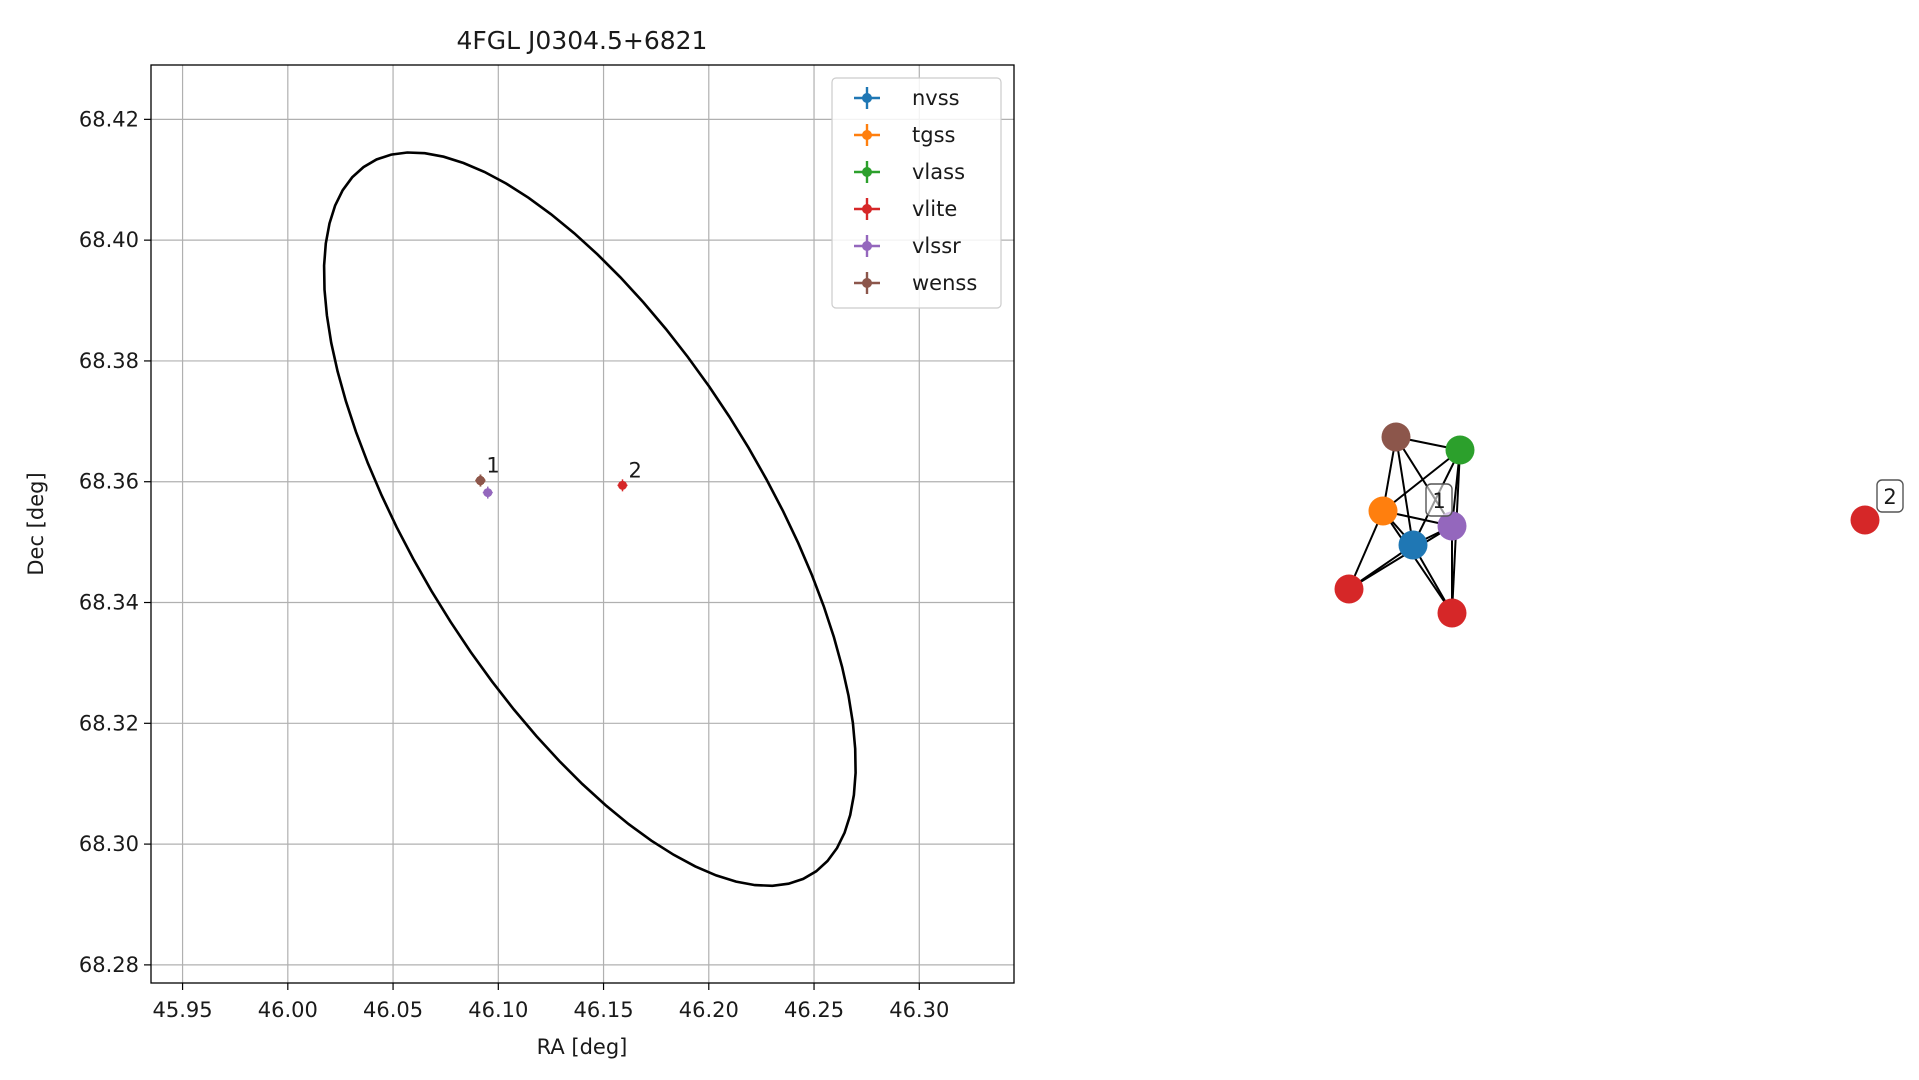  What do you see at coordinates (933, 135) in the screenshot?
I see `legend-label-tgss: tgss` at bounding box center [933, 135].